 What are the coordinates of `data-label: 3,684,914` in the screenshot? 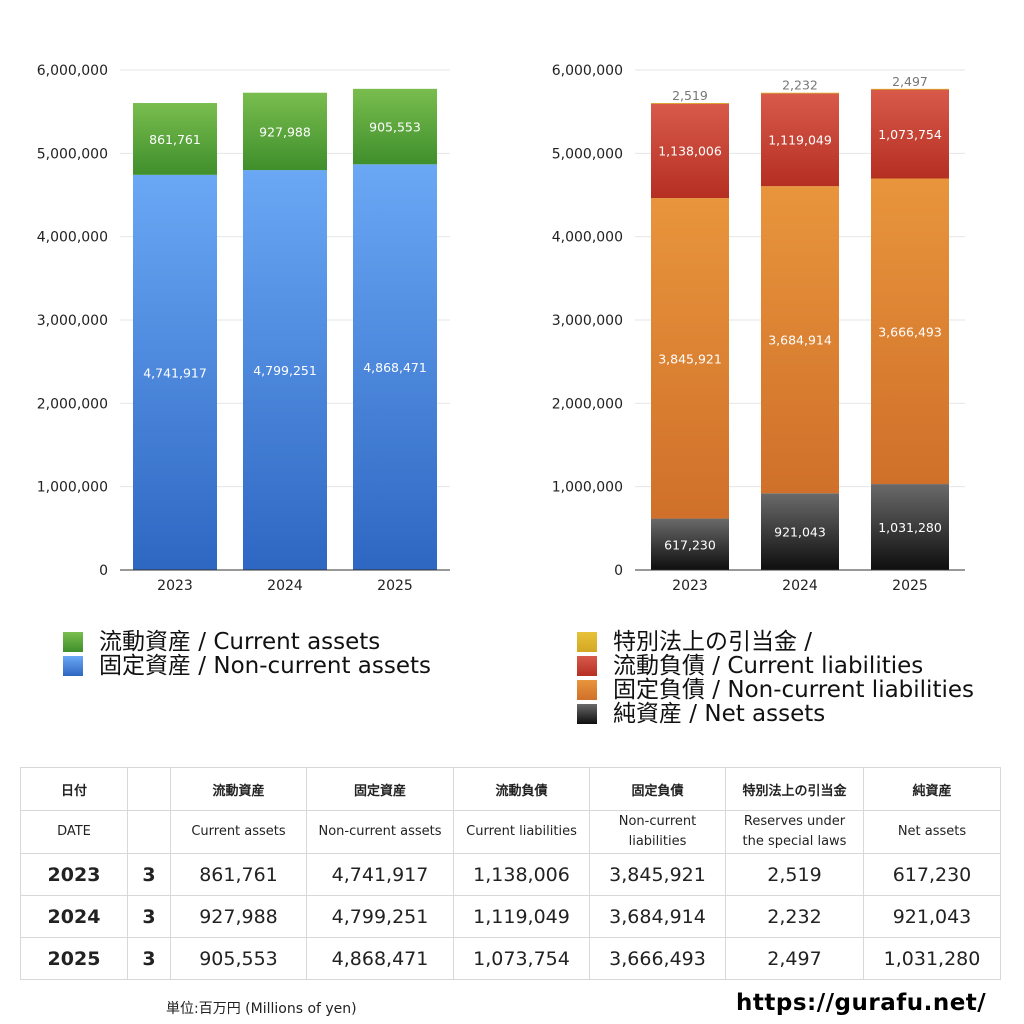 It's located at (800, 340).